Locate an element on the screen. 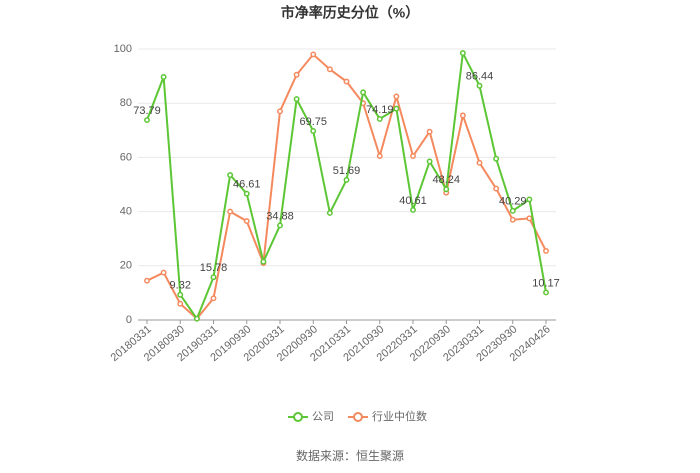 This screenshot has width=700, height=473. data-label: 10.17 is located at coordinates (546, 283).